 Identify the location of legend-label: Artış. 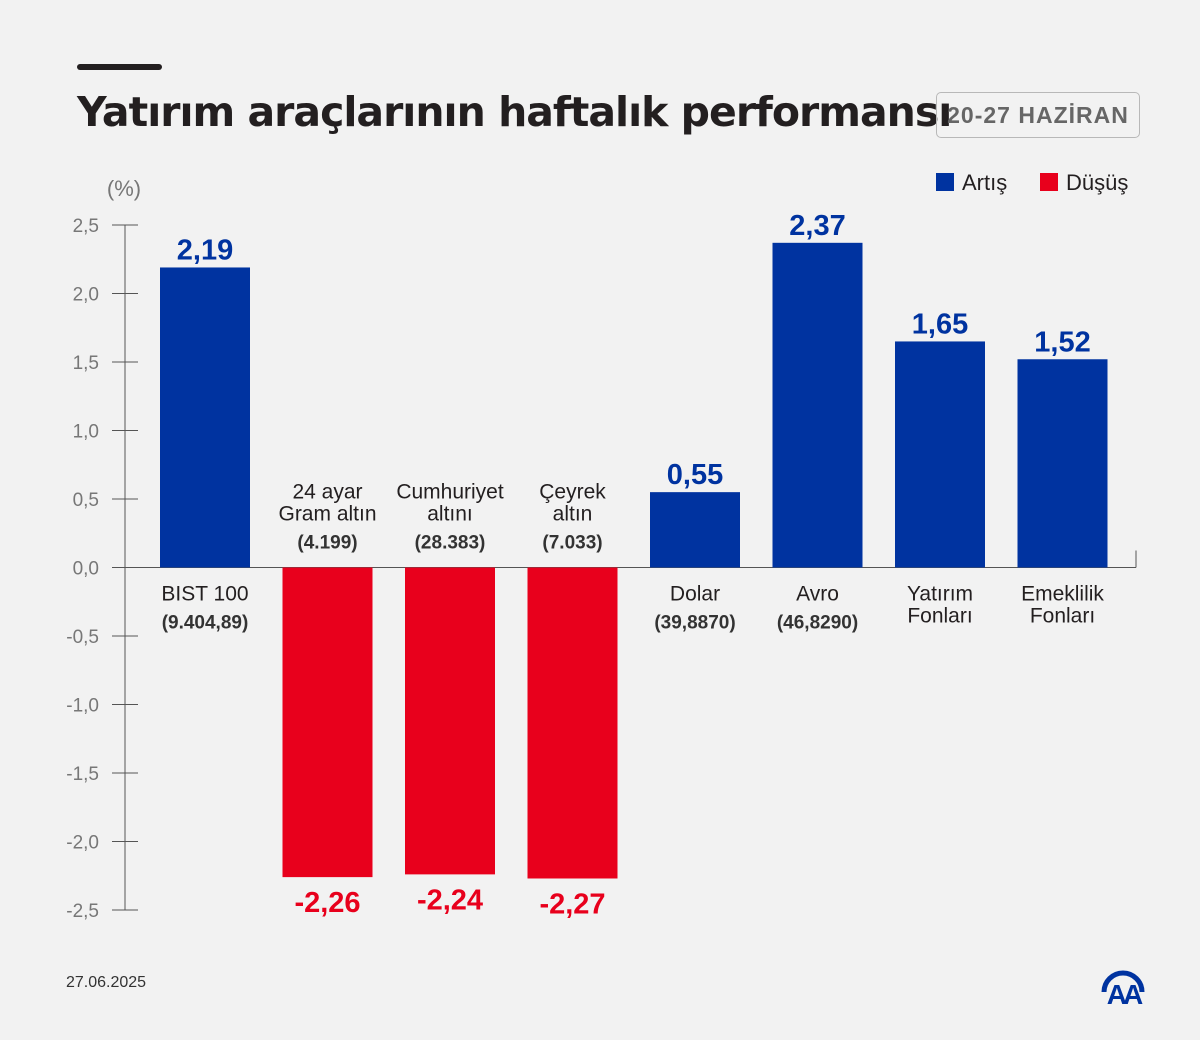
(984, 182).